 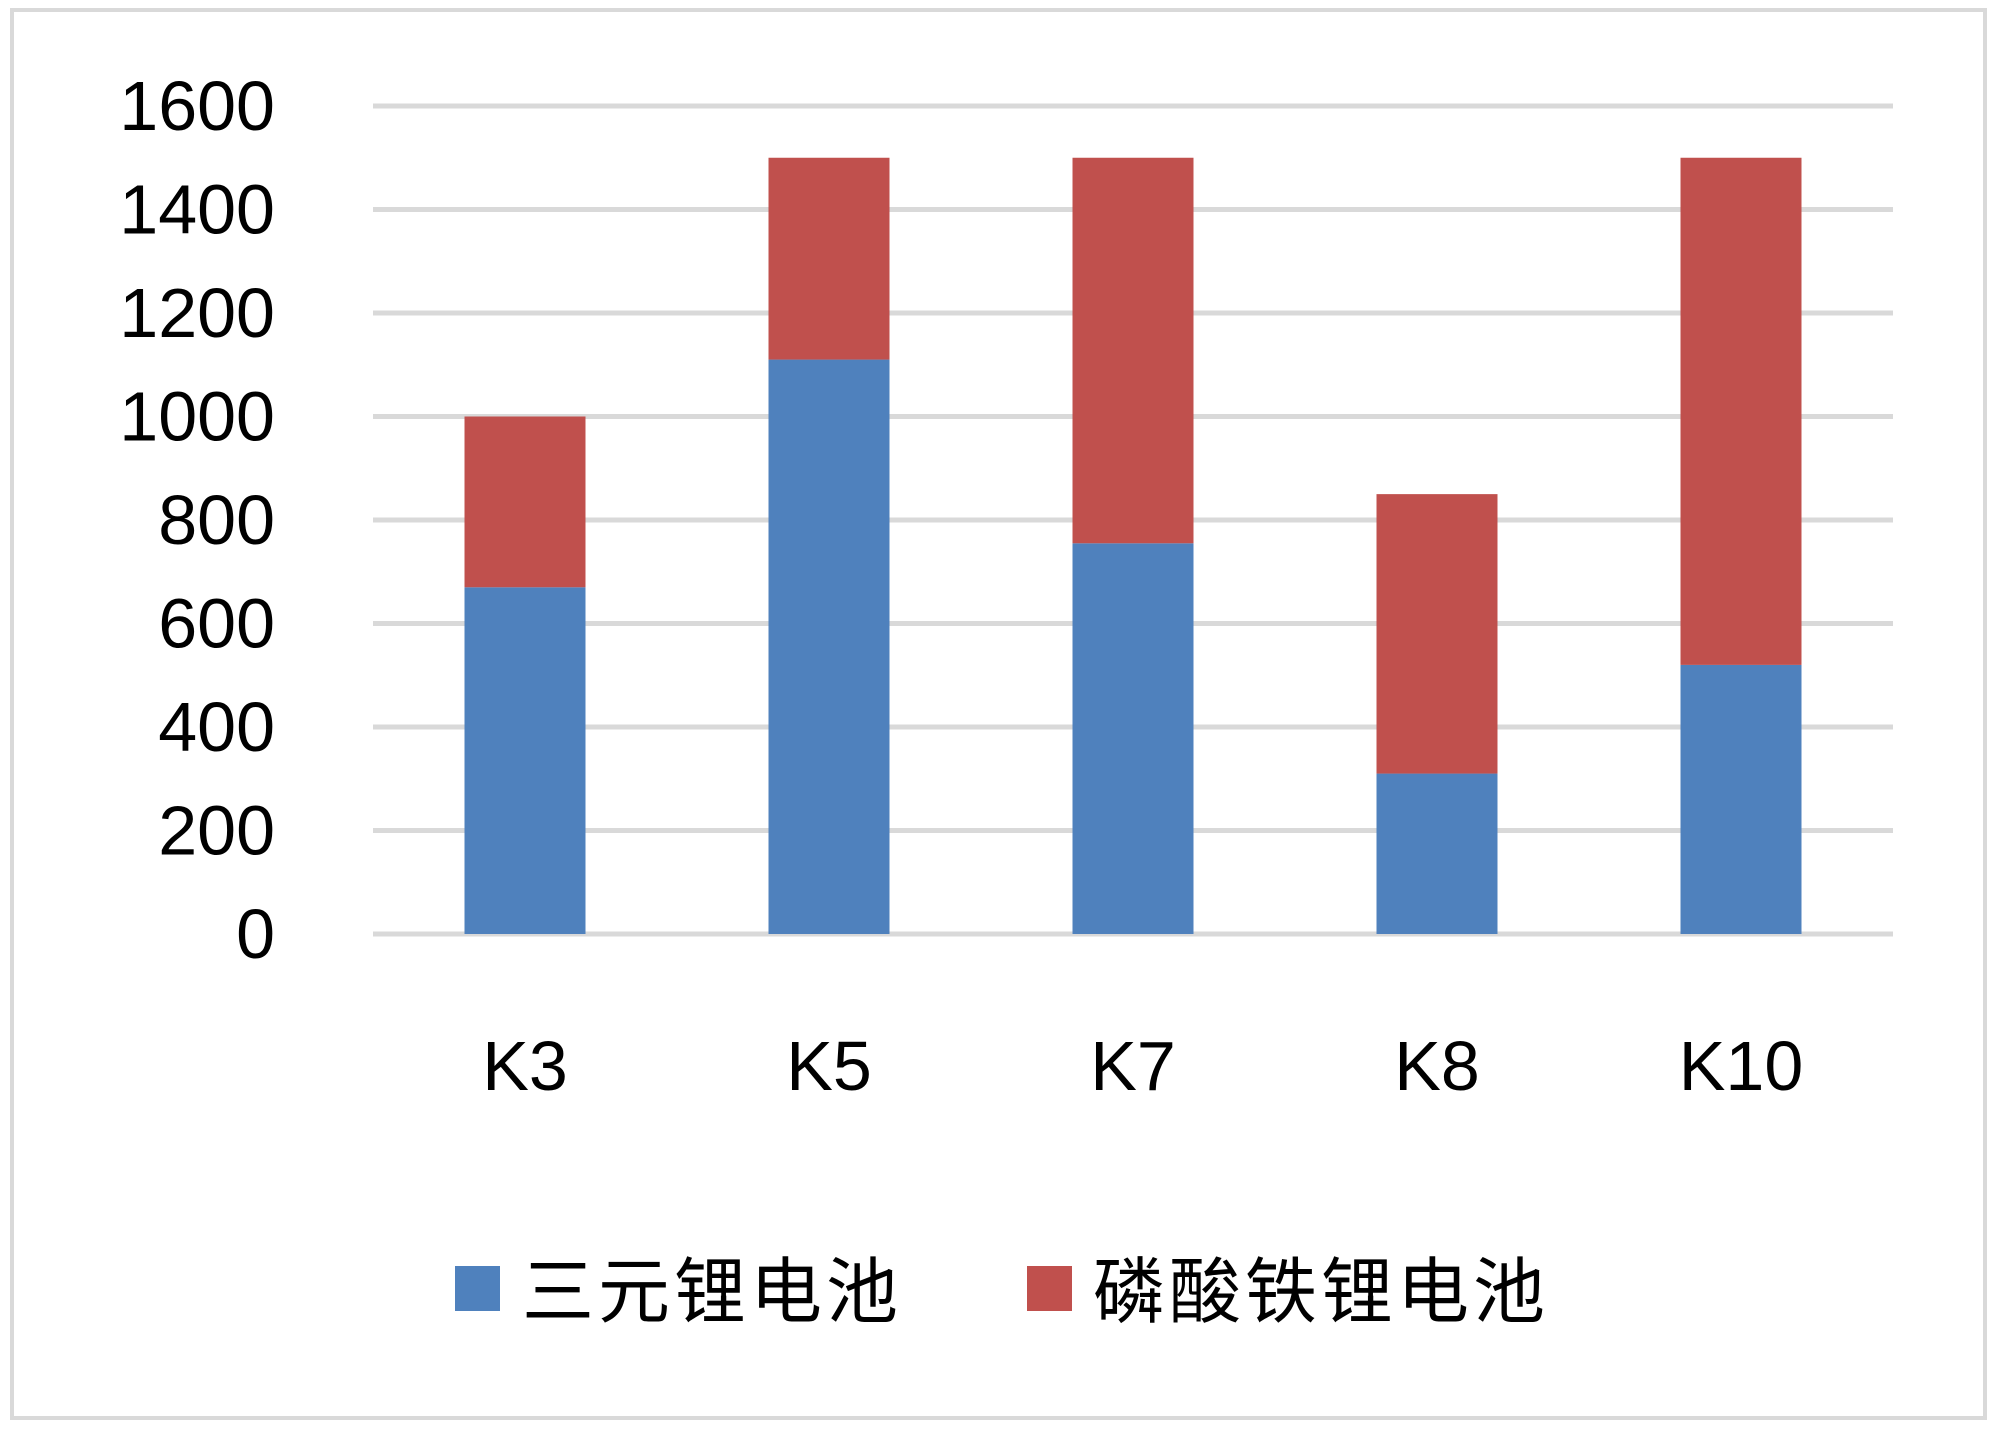 What do you see at coordinates (1002, 1292) in the screenshot?
I see `legend: 三元锂电池 磷酸铁锂电池` at bounding box center [1002, 1292].